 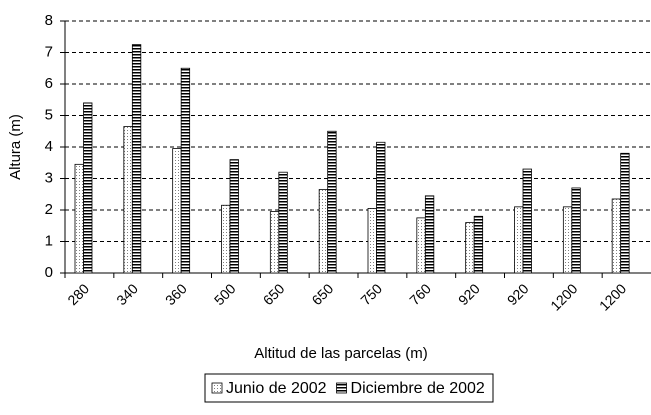 What do you see at coordinates (225, 294) in the screenshot?
I see `x-tick-label: 500` at bounding box center [225, 294].